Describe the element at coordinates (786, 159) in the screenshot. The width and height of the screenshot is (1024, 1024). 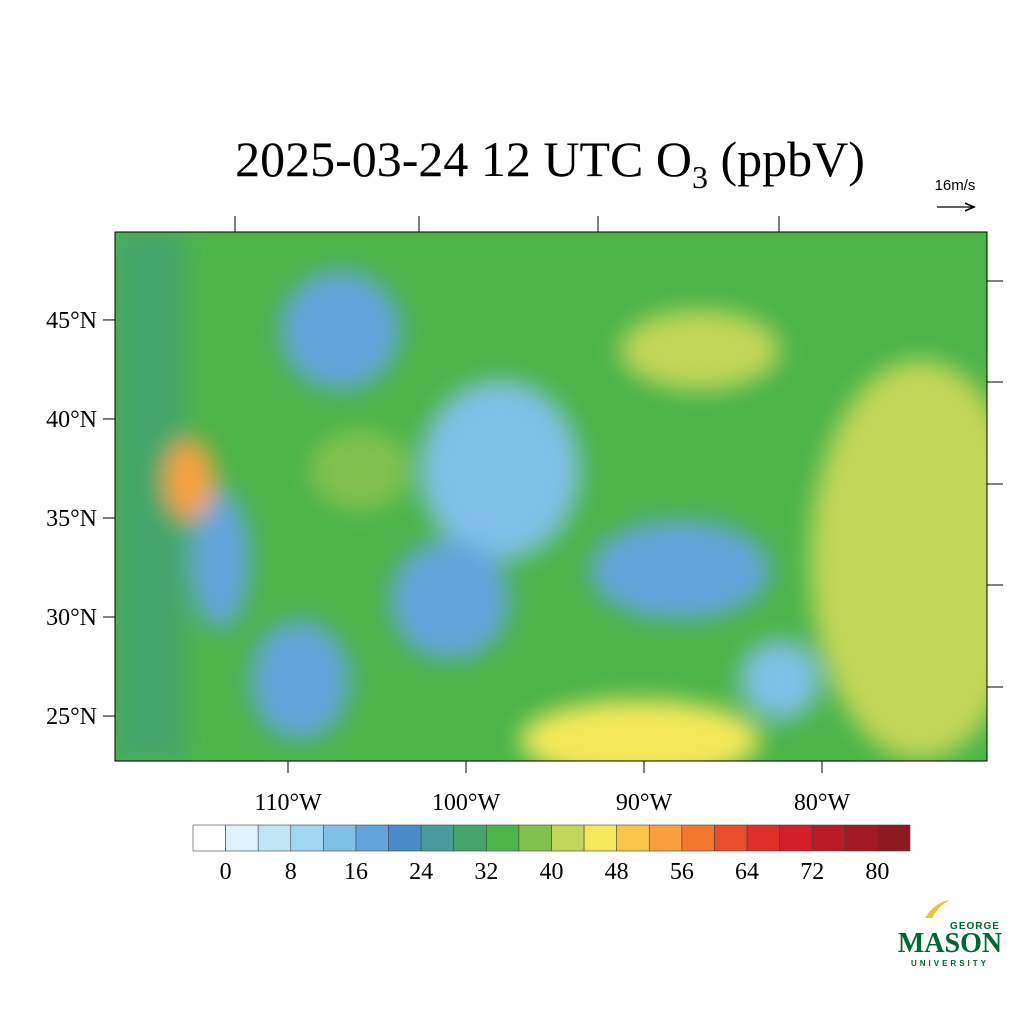
I see `title-tail: (ppbV)` at that location.